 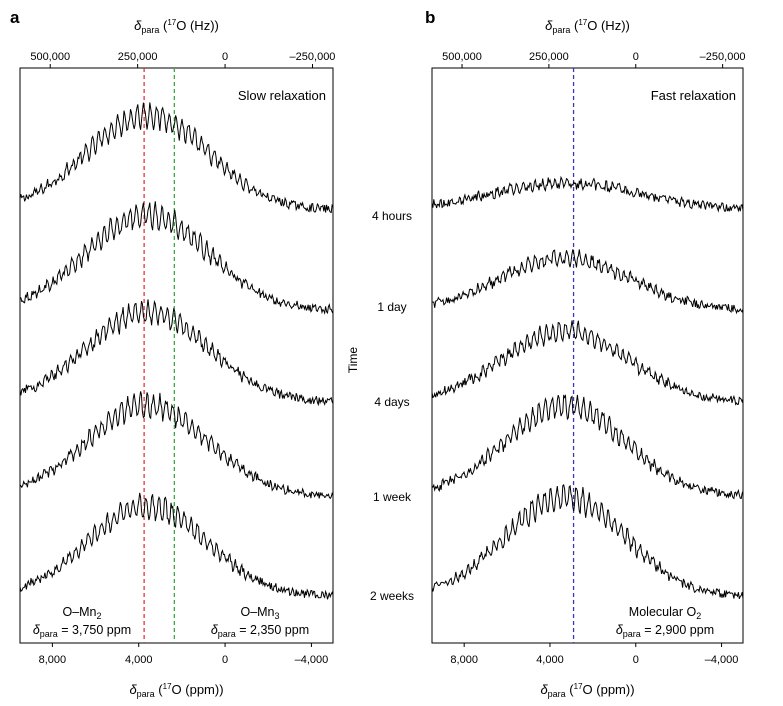 I want to click on time-label: 4 hours, so click(x=392, y=216).